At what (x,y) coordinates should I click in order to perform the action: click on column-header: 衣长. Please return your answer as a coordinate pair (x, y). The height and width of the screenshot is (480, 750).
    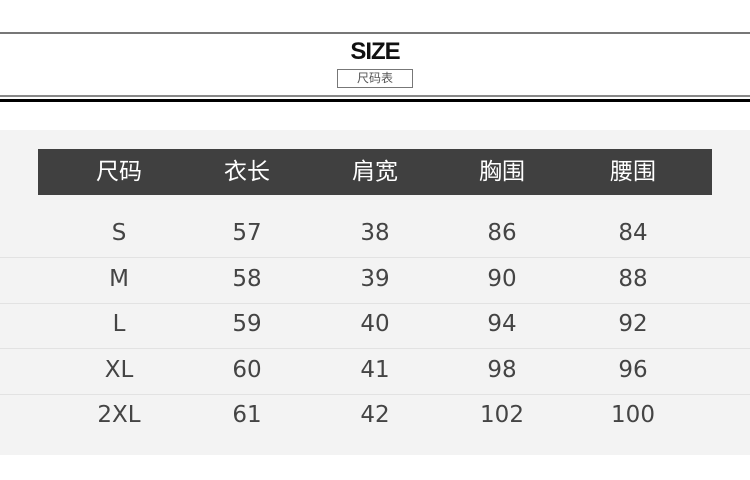
    Looking at the image, I should click on (247, 172).